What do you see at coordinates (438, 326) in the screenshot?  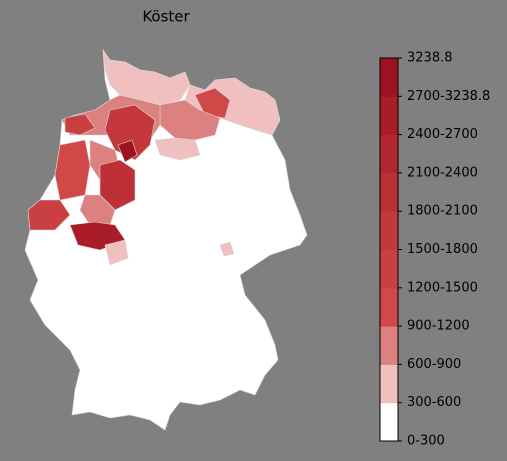 I see `colorbar-label: 900-1200` at bounding box center [438, 326].